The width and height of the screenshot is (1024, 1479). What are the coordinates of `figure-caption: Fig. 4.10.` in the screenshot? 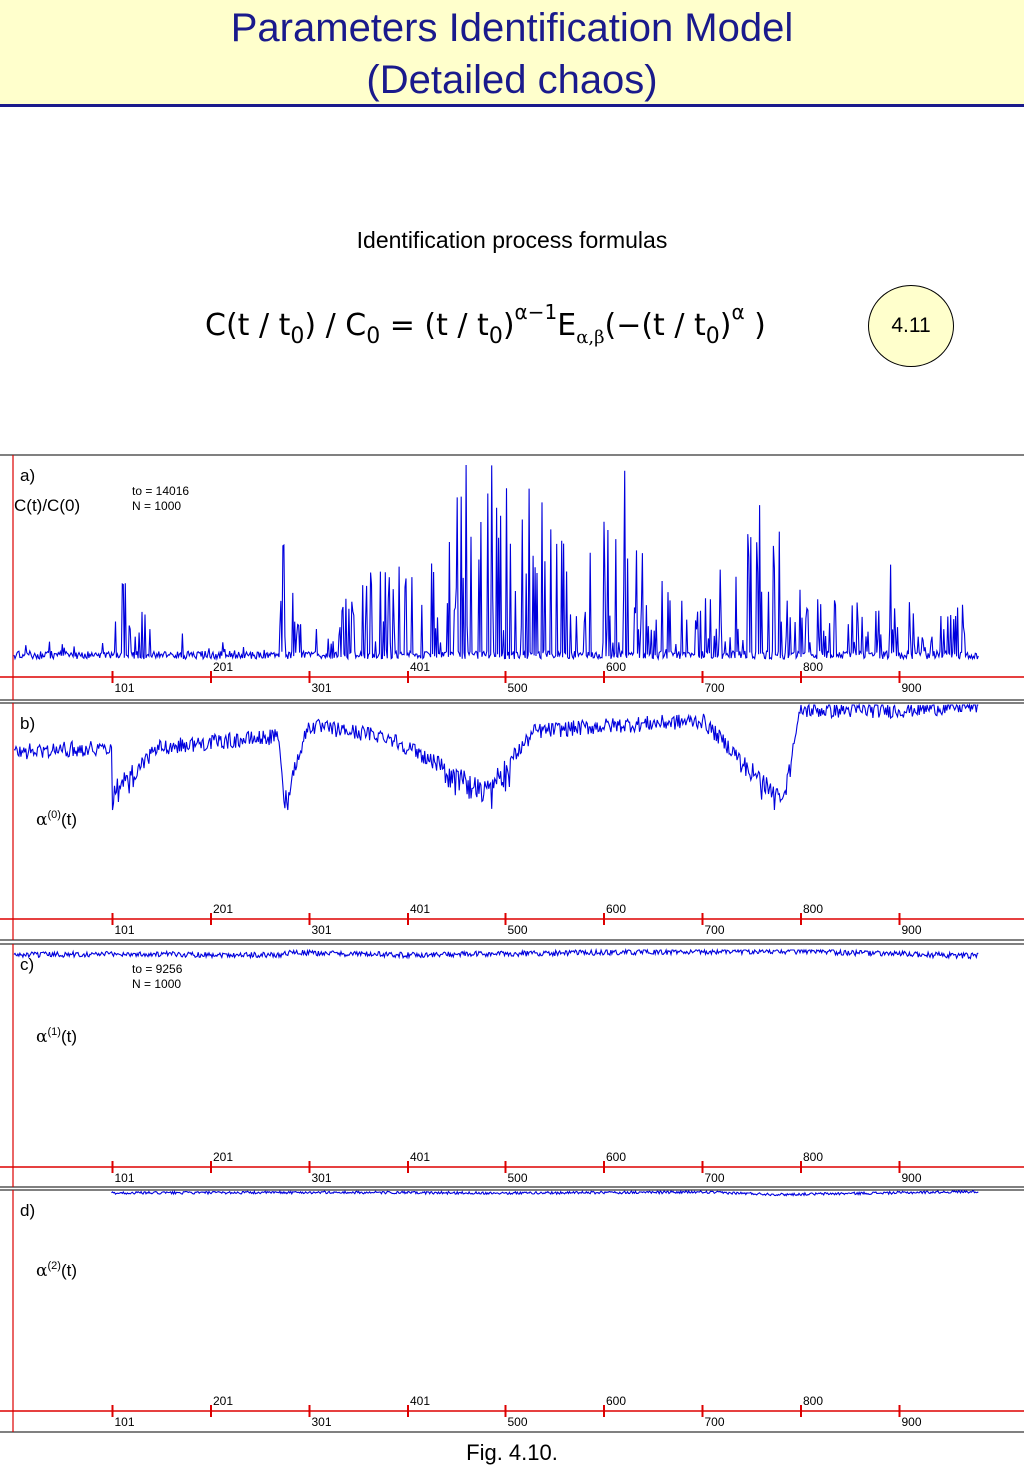 It's located at (512, 1452).